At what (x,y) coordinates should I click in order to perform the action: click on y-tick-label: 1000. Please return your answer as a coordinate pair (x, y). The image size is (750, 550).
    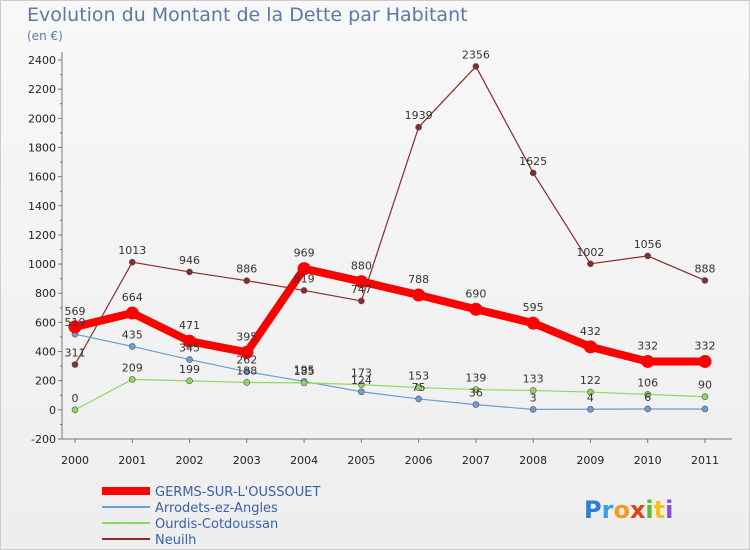
    Looking at the image, I should click on (42, 264).